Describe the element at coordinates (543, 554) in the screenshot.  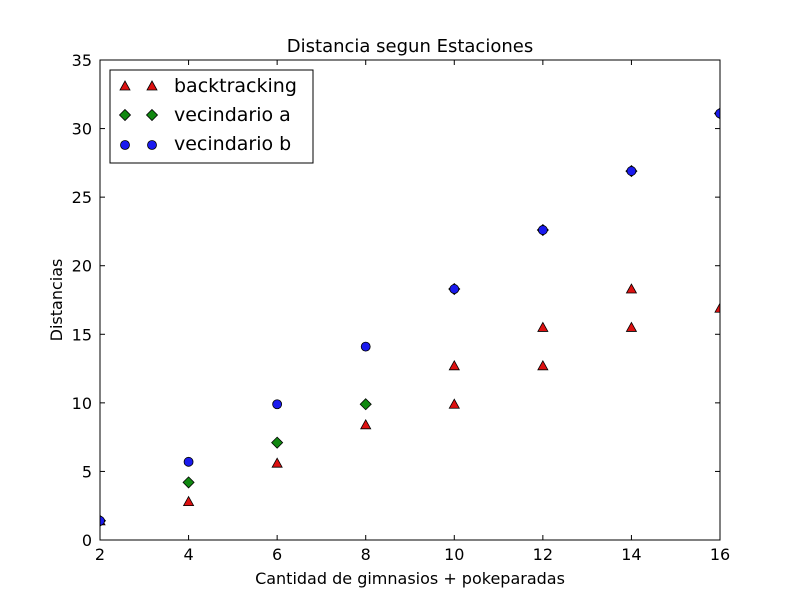
I see `x-tick-label: 12` at that location.